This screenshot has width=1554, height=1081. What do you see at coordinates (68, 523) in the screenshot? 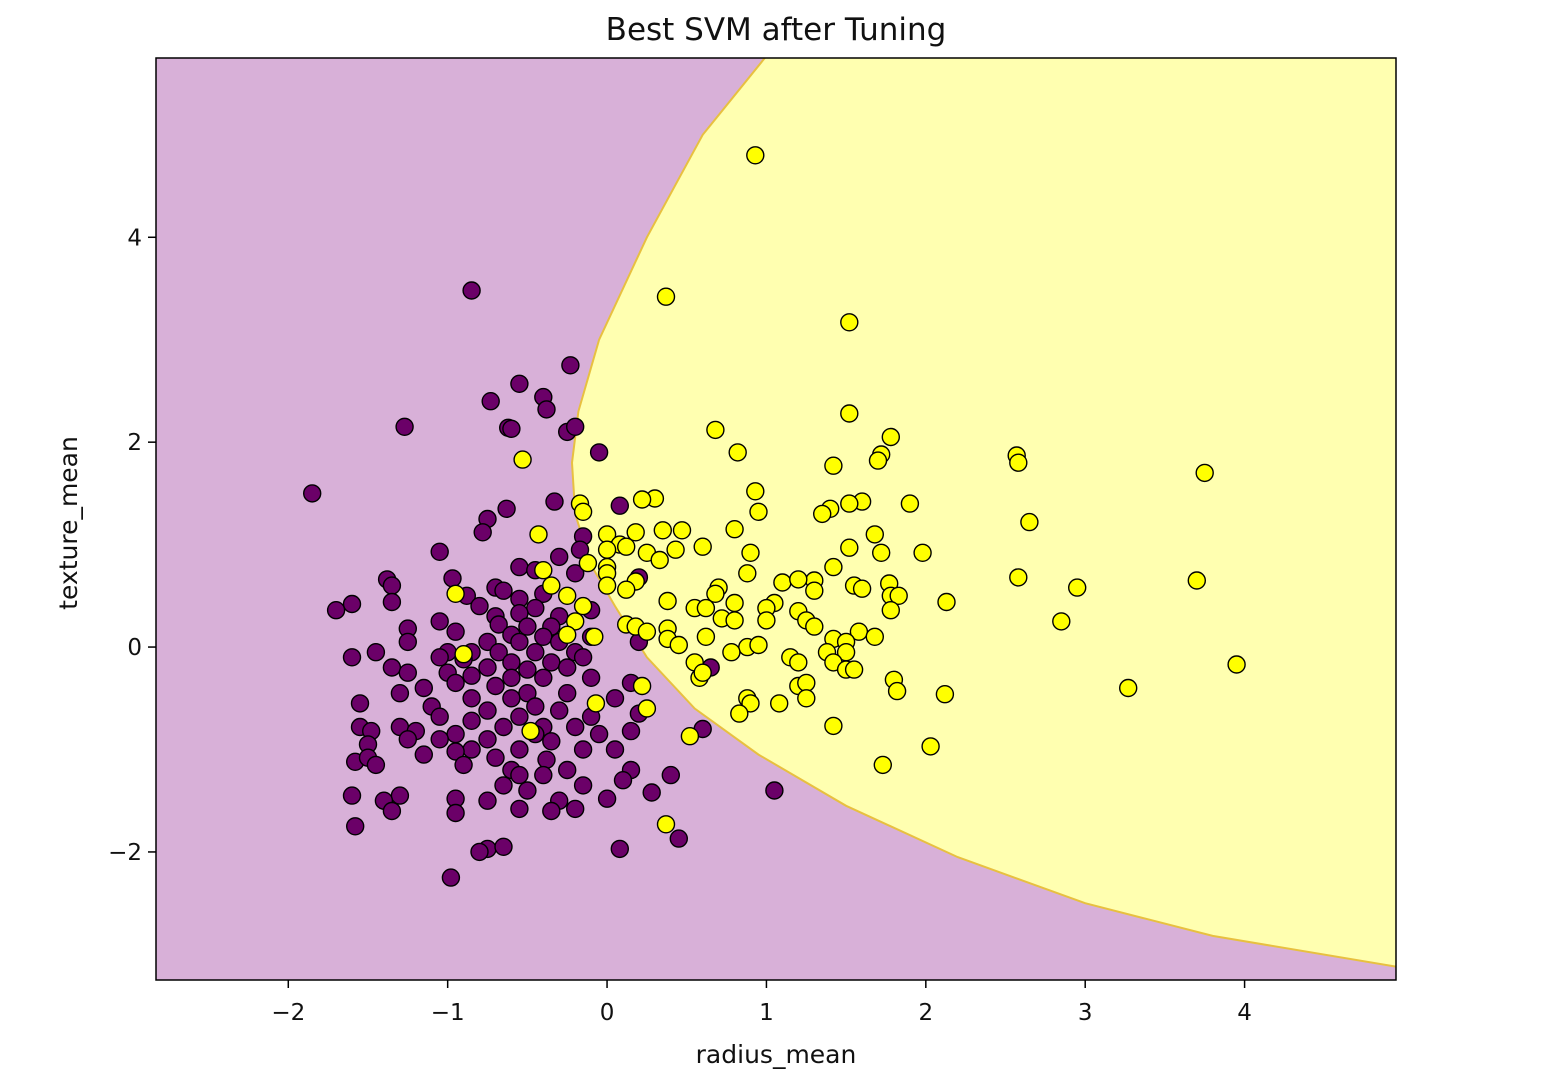
I see `y-axis-label: texture_mean` at bounding box center [68, 523].